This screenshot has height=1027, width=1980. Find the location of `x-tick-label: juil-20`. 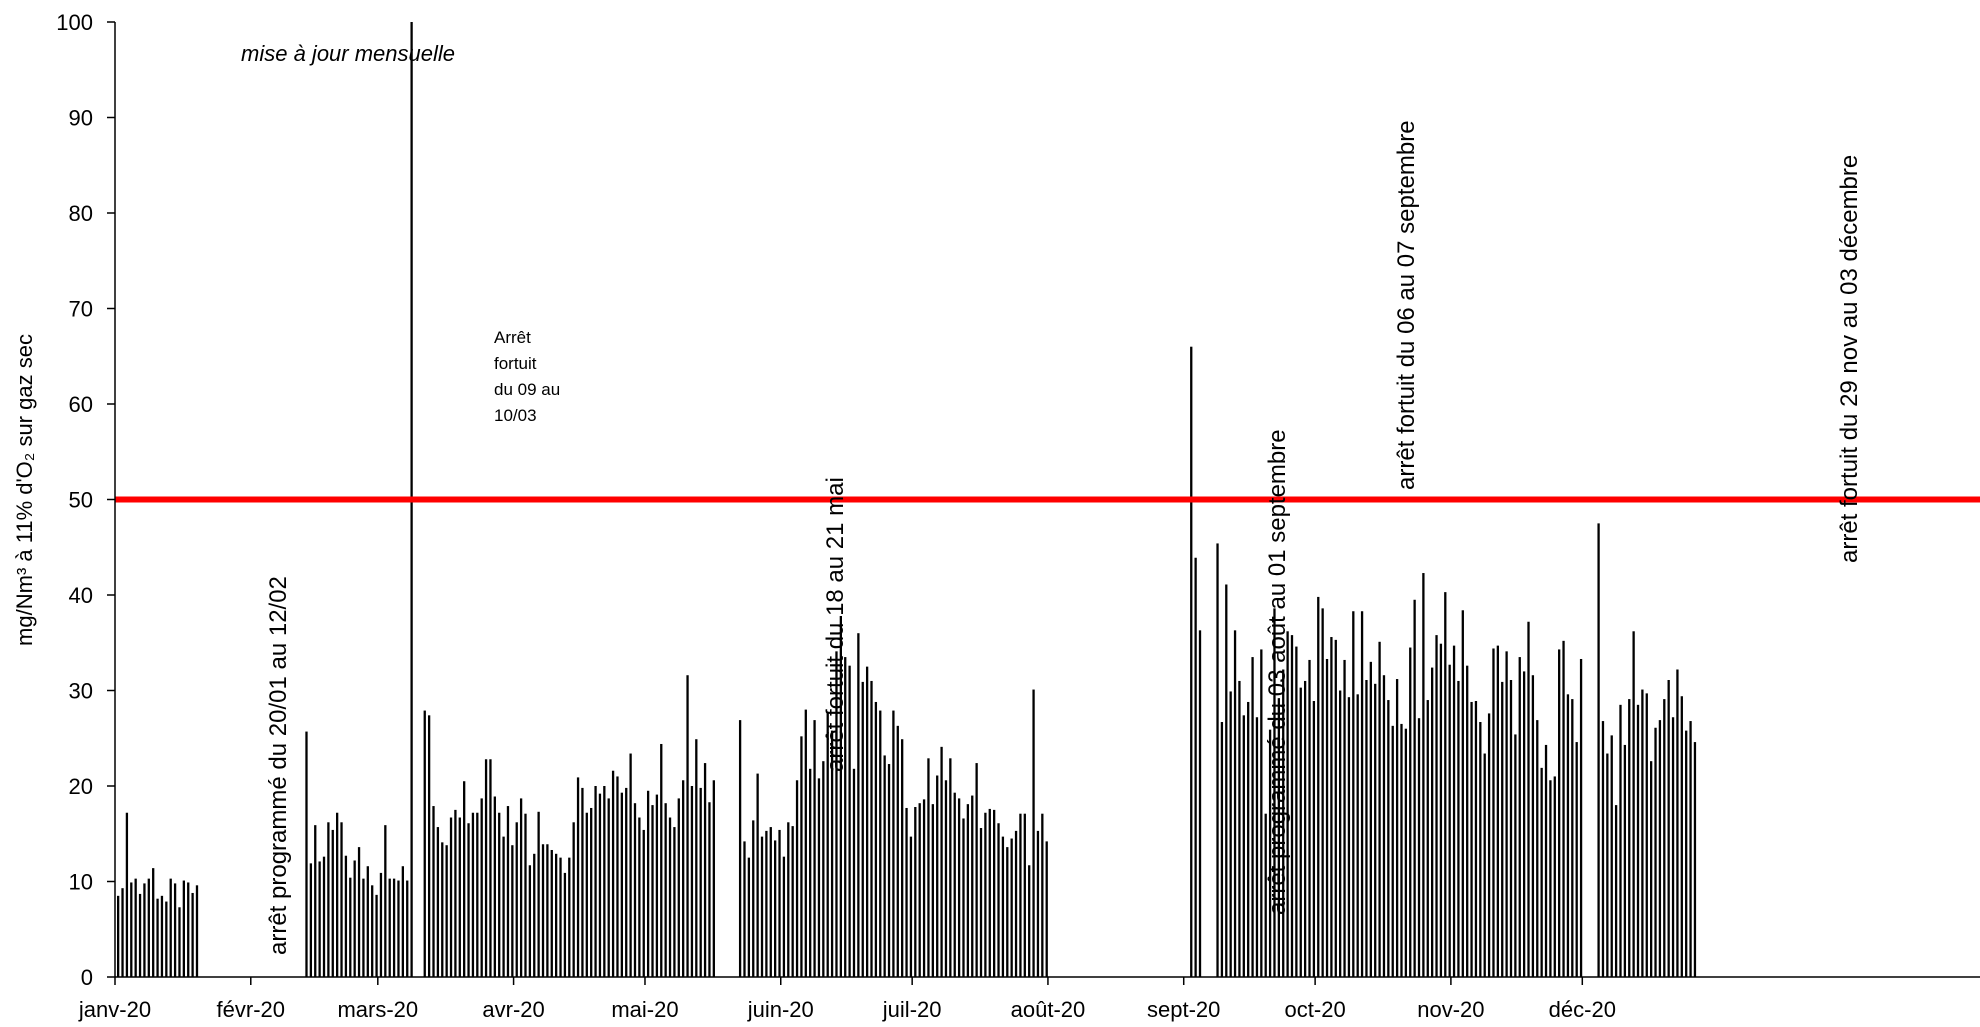

x-tick-label: juil-20 is located at coordinates (912, 1009).